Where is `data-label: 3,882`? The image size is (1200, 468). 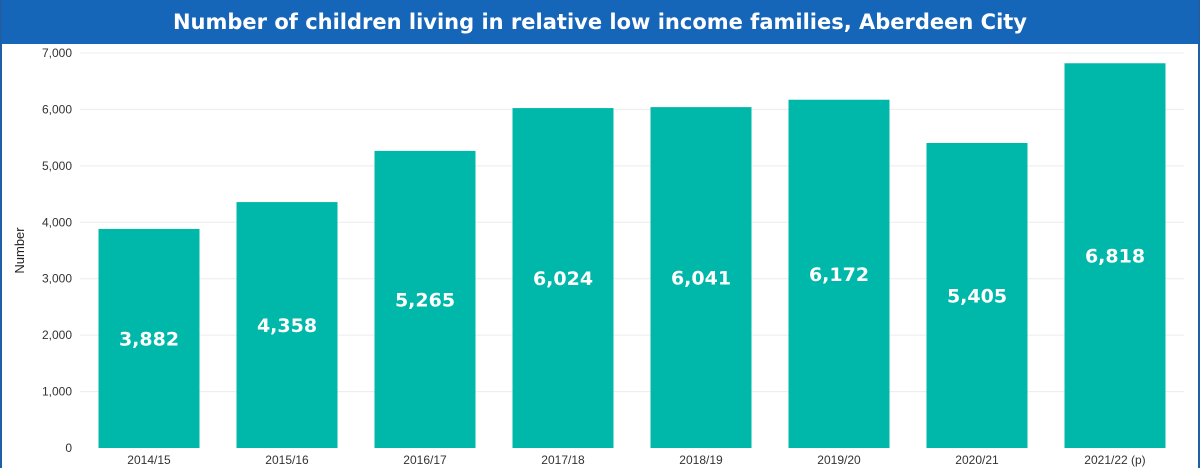 data-label: 3,882 is located at coordinates (149, 339).